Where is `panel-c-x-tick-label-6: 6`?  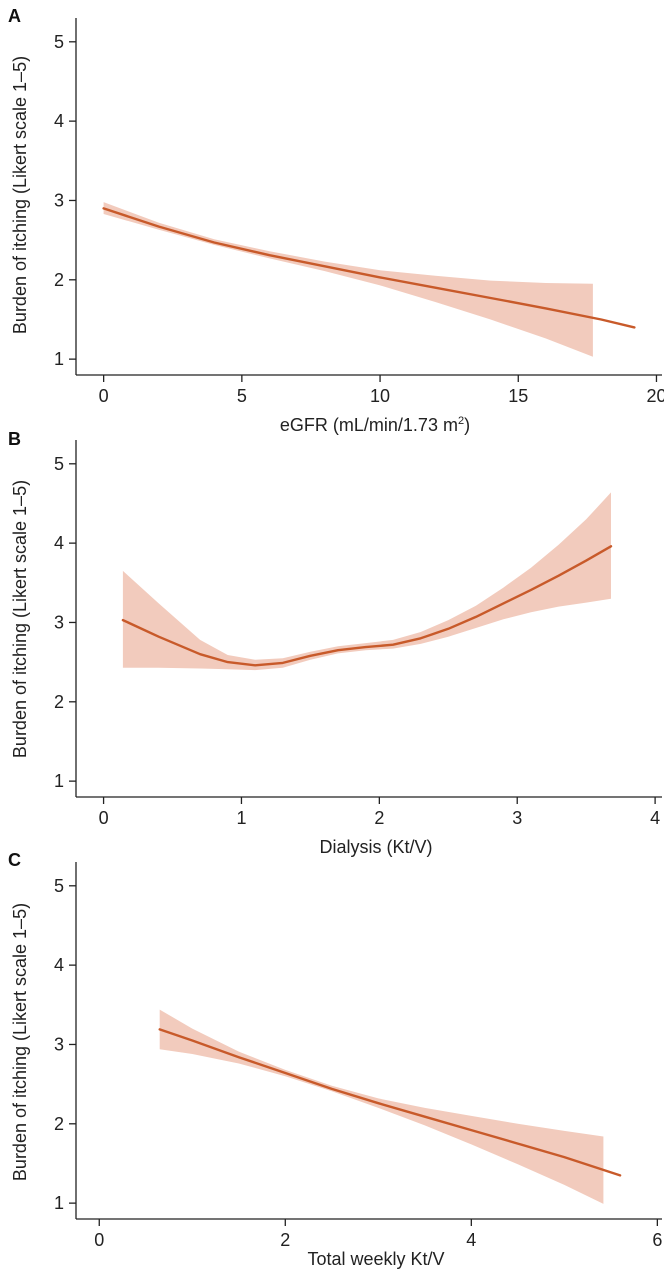 panel-c-x-tick-label-6: 6 is located at coordinates (657, 1240).